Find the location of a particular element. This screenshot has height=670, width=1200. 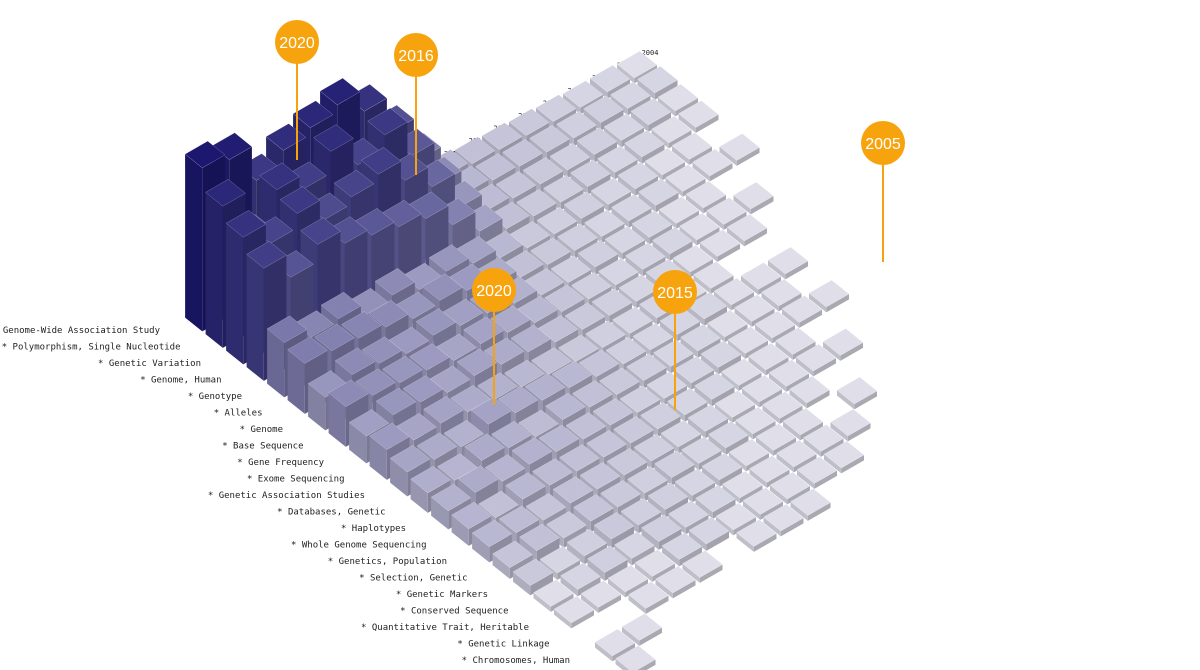

year-label: 2004 is located at coordinates (650, 53).